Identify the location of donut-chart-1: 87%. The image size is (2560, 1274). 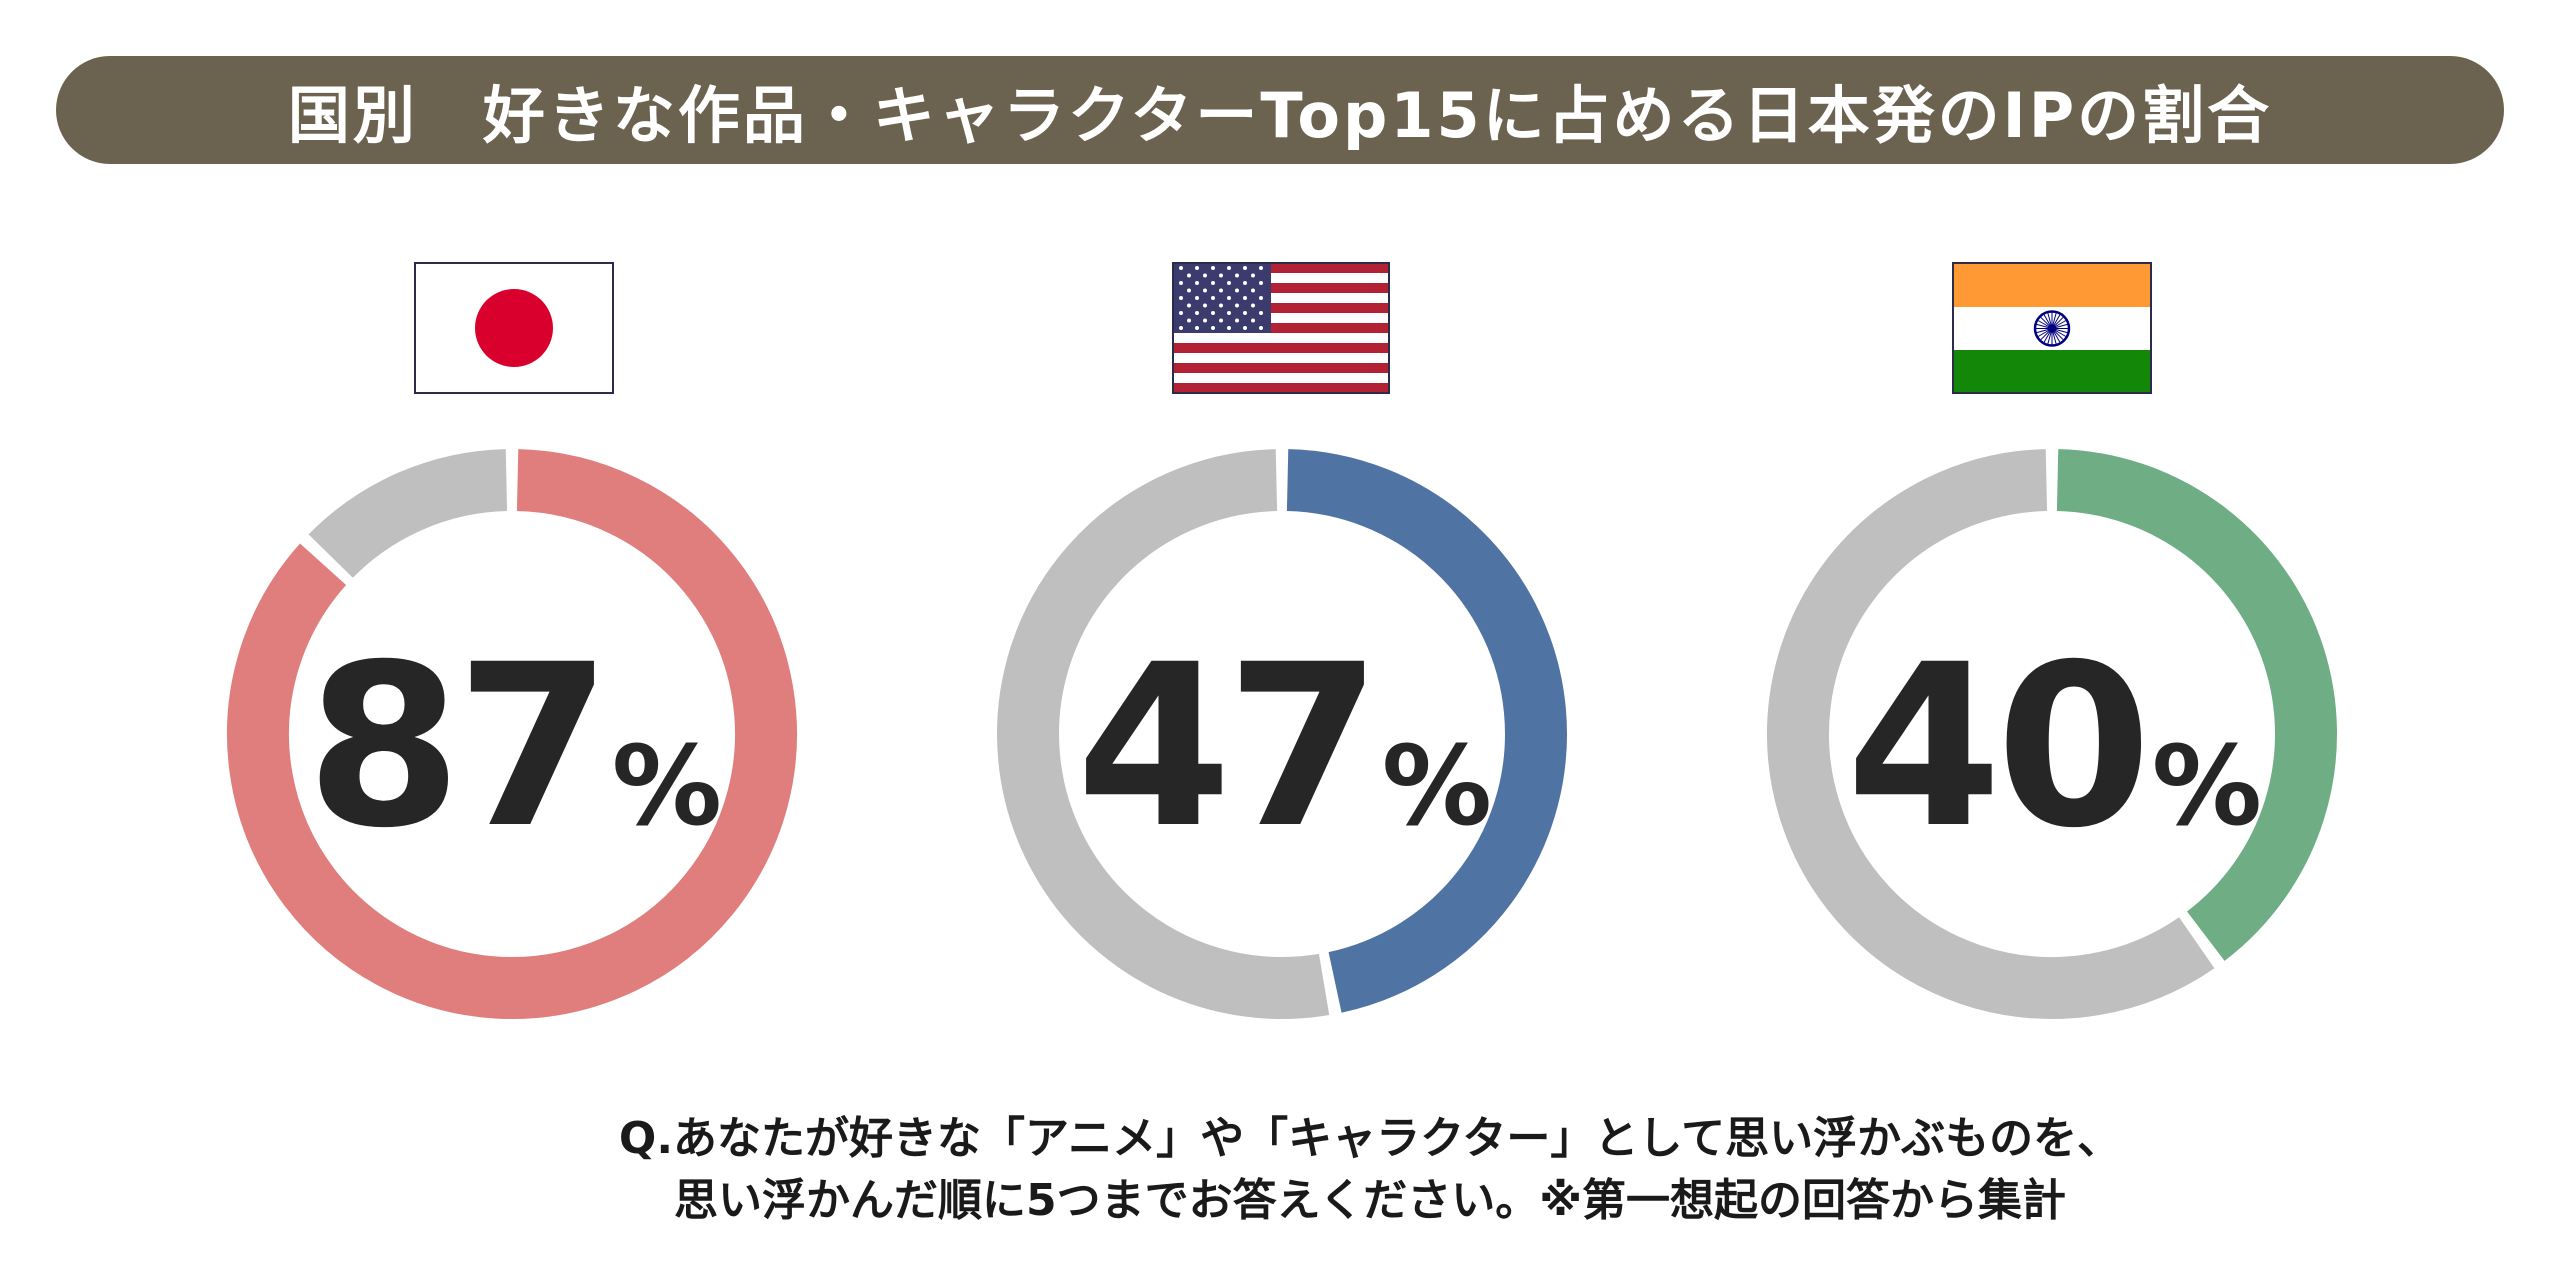
(512, 734).